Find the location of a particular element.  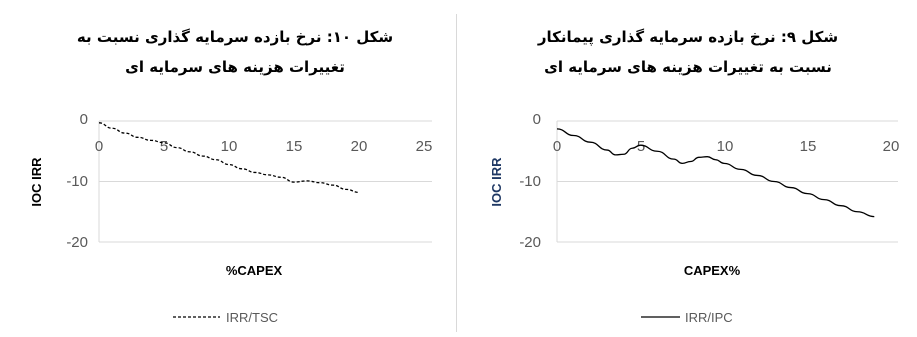

chart-title-line-1: شکل ۹: نرخ بازده سرمایه گذاری پیمانکار is located at coordinates (688, 37).